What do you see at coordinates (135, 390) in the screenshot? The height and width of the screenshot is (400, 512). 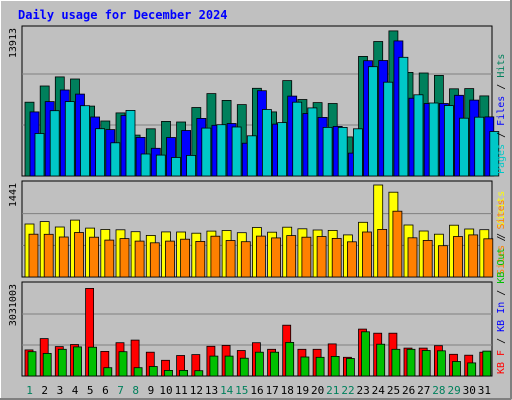 I see `day-label-8: 8` at bounding box center [135, 390].